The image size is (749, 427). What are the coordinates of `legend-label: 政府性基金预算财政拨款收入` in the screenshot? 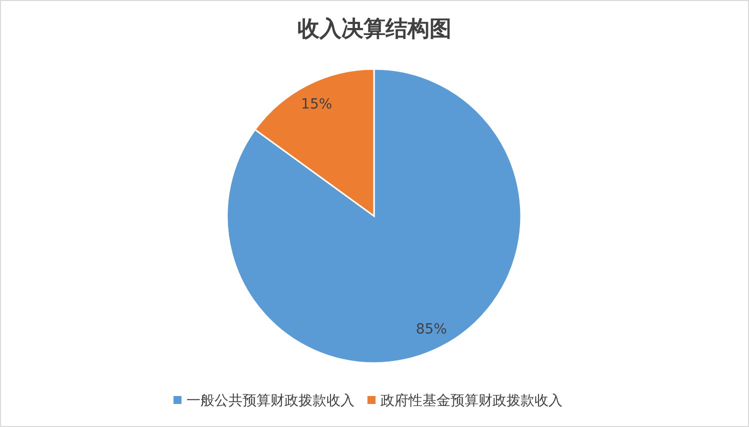 It's located at (471, 401).